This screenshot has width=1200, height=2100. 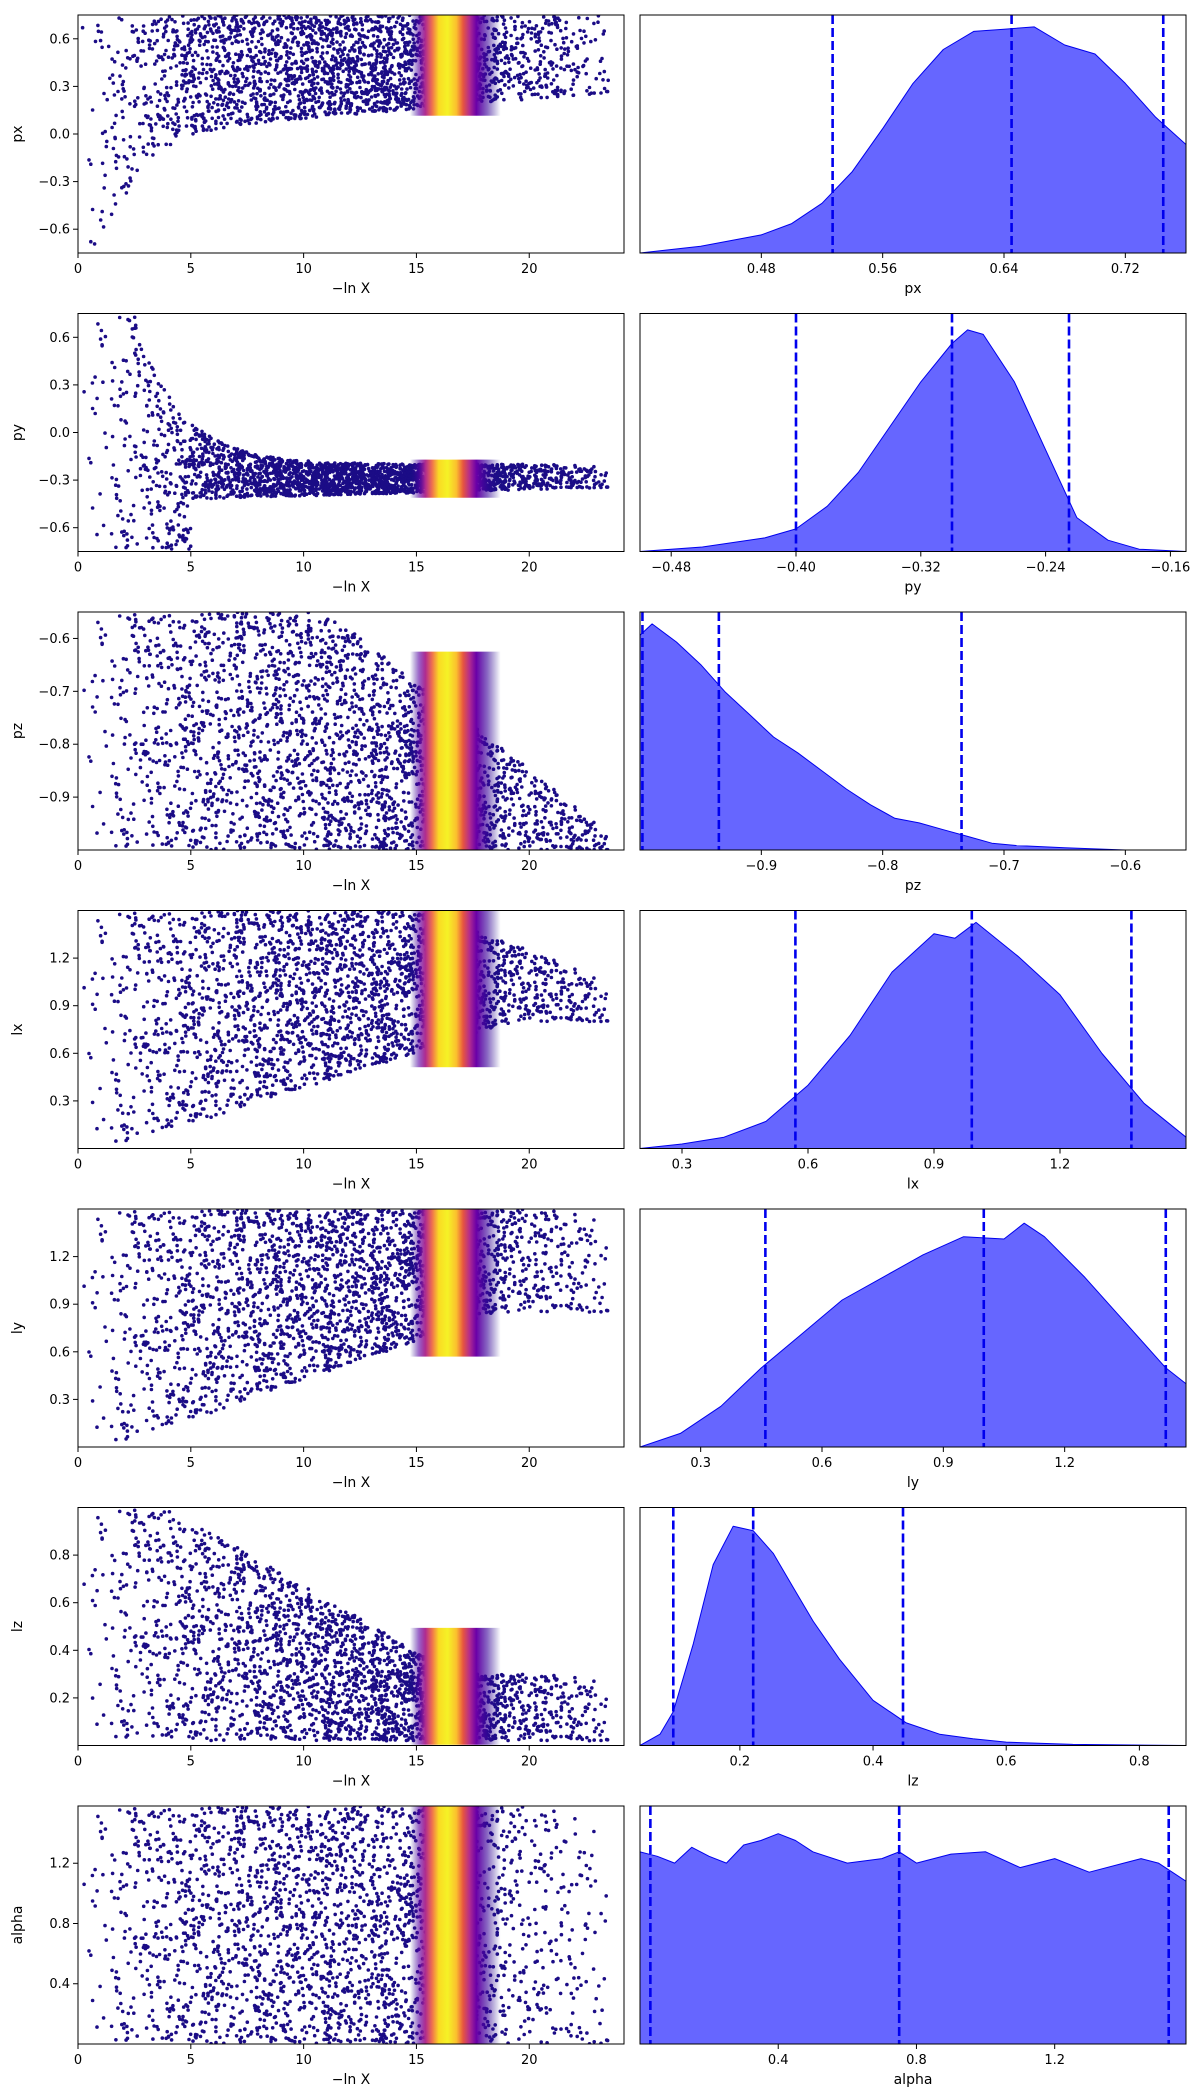 What do you see at coordinates (425, 65) in the screenshot?
I see `px-weight-band` at bounding box center [425, 65].